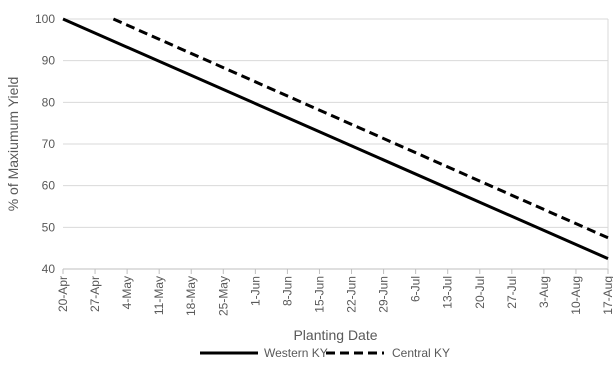 The image size is (613, 366). Describe the element at coordinates (296, 353) in the screenshot. I see `legend-label-western-ky: Western KY` at that location.